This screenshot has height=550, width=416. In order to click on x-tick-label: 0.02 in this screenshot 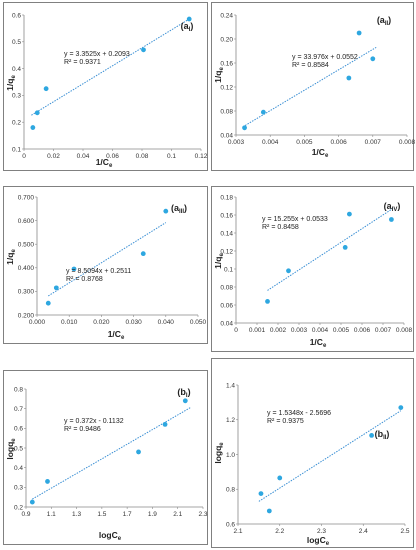, I will do `click(53, 156)`.